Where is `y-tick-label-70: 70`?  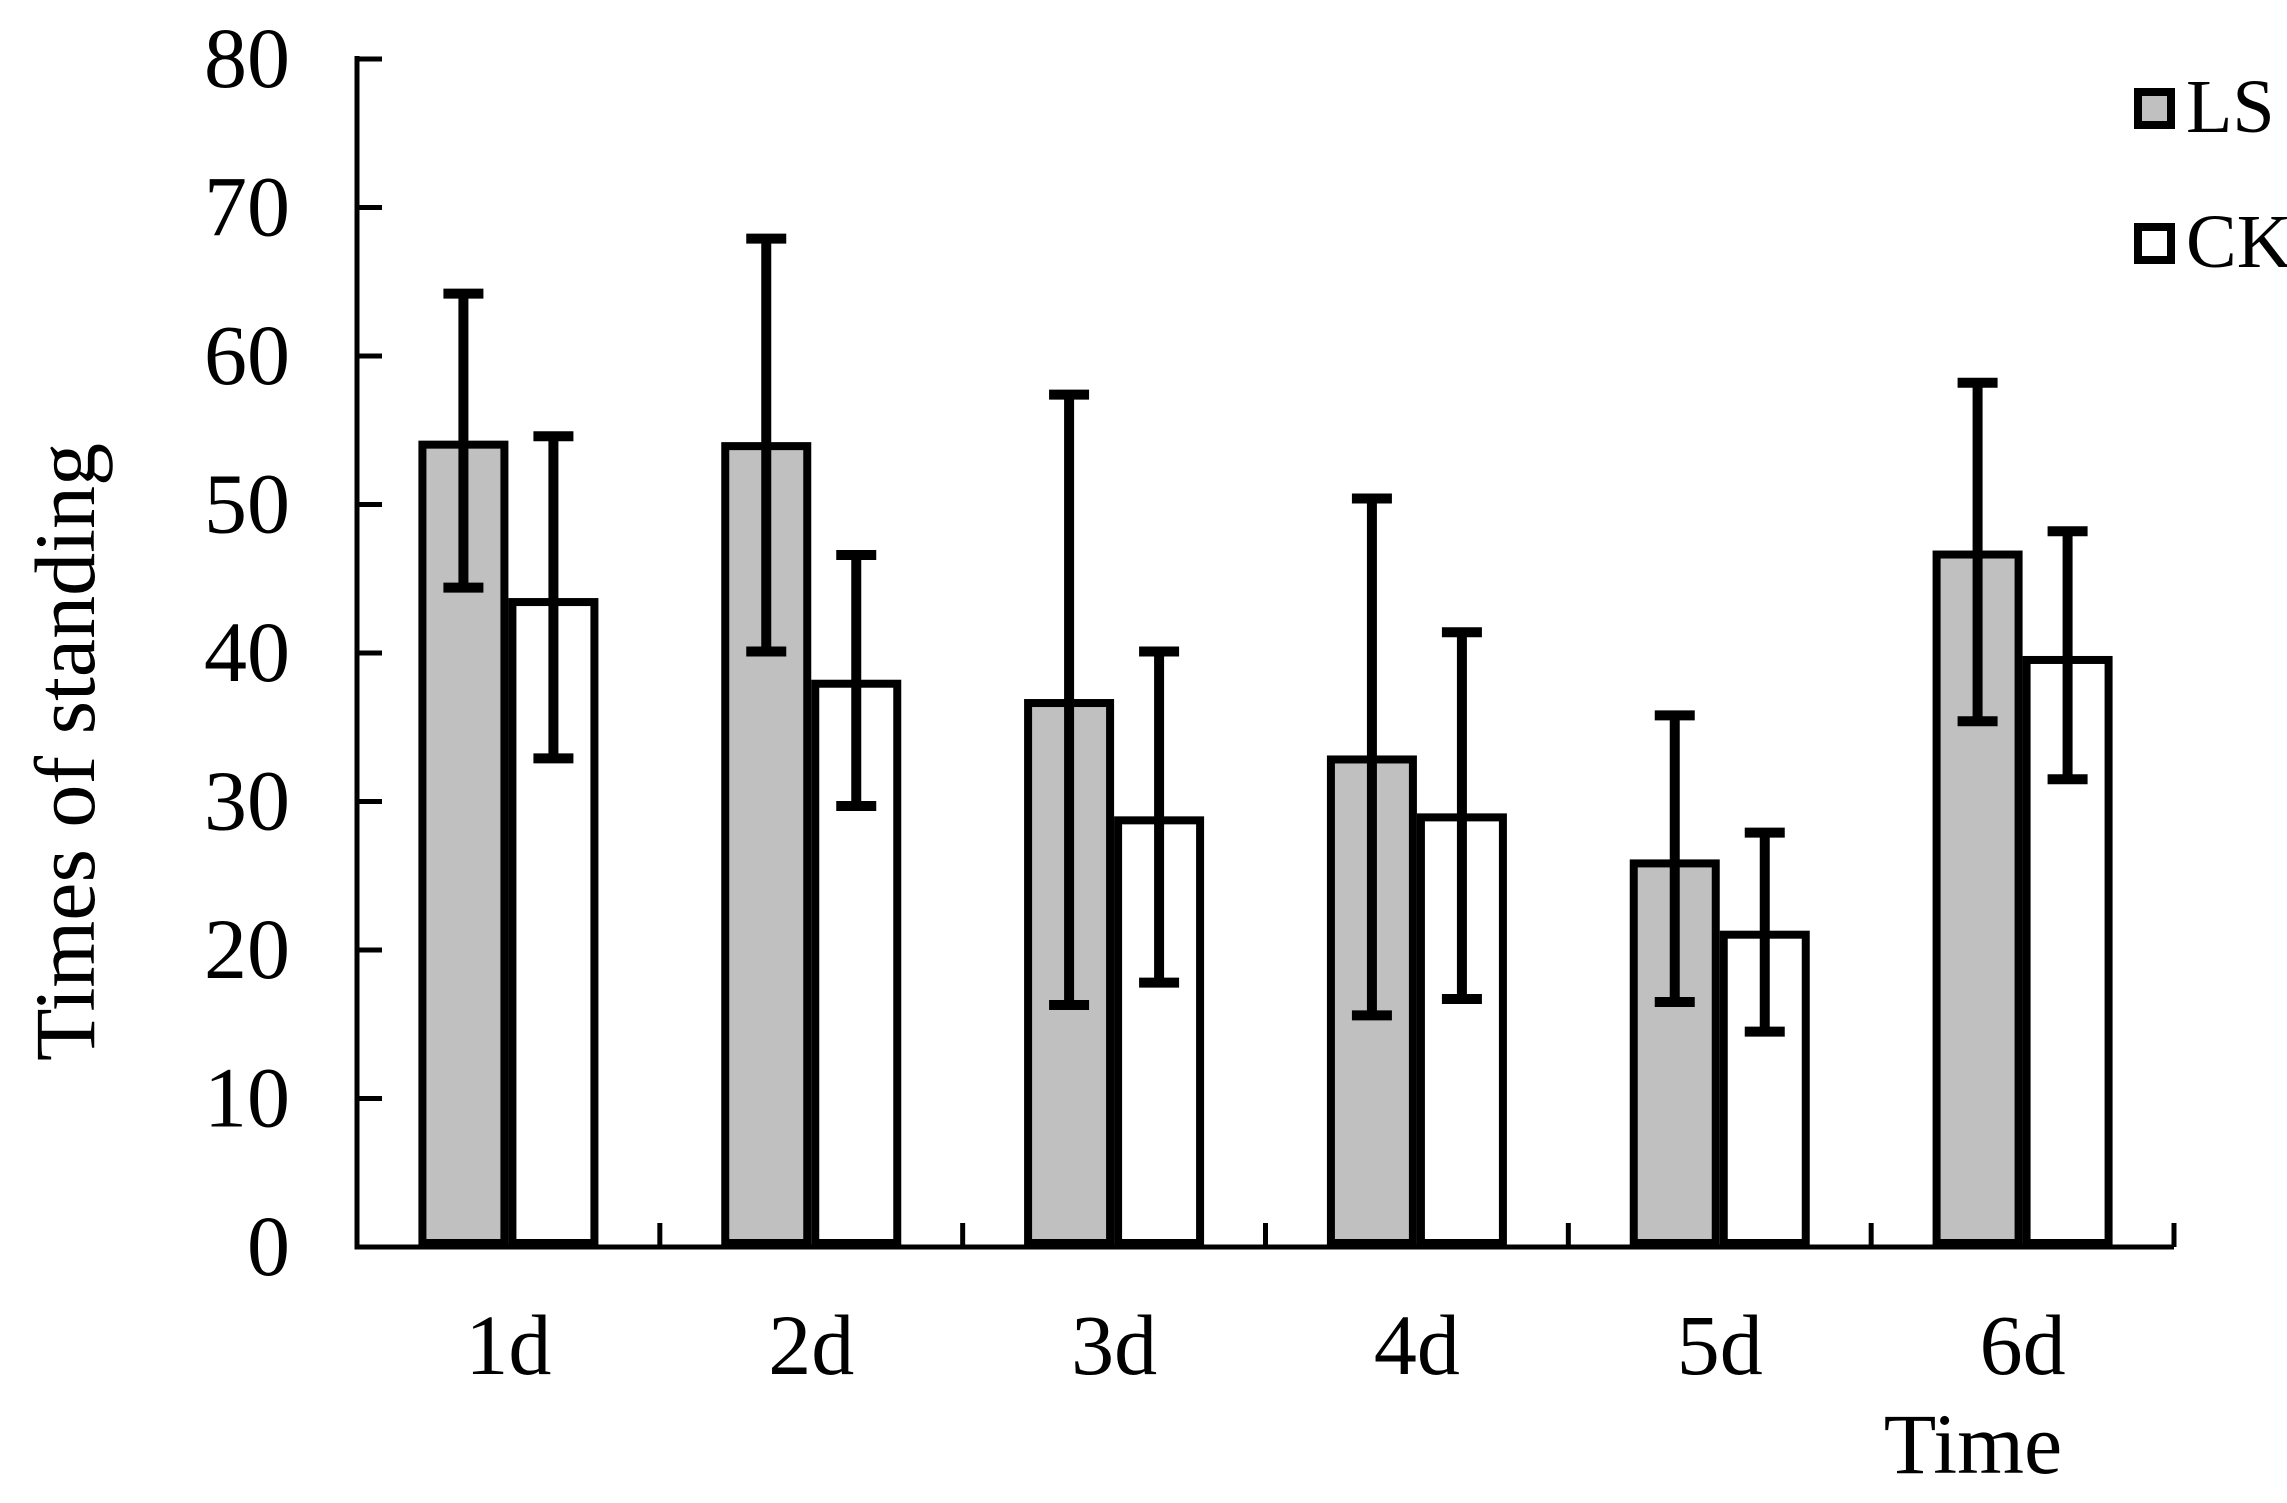
y-tick-label-70: 70 is located at coordinates (247, 207).